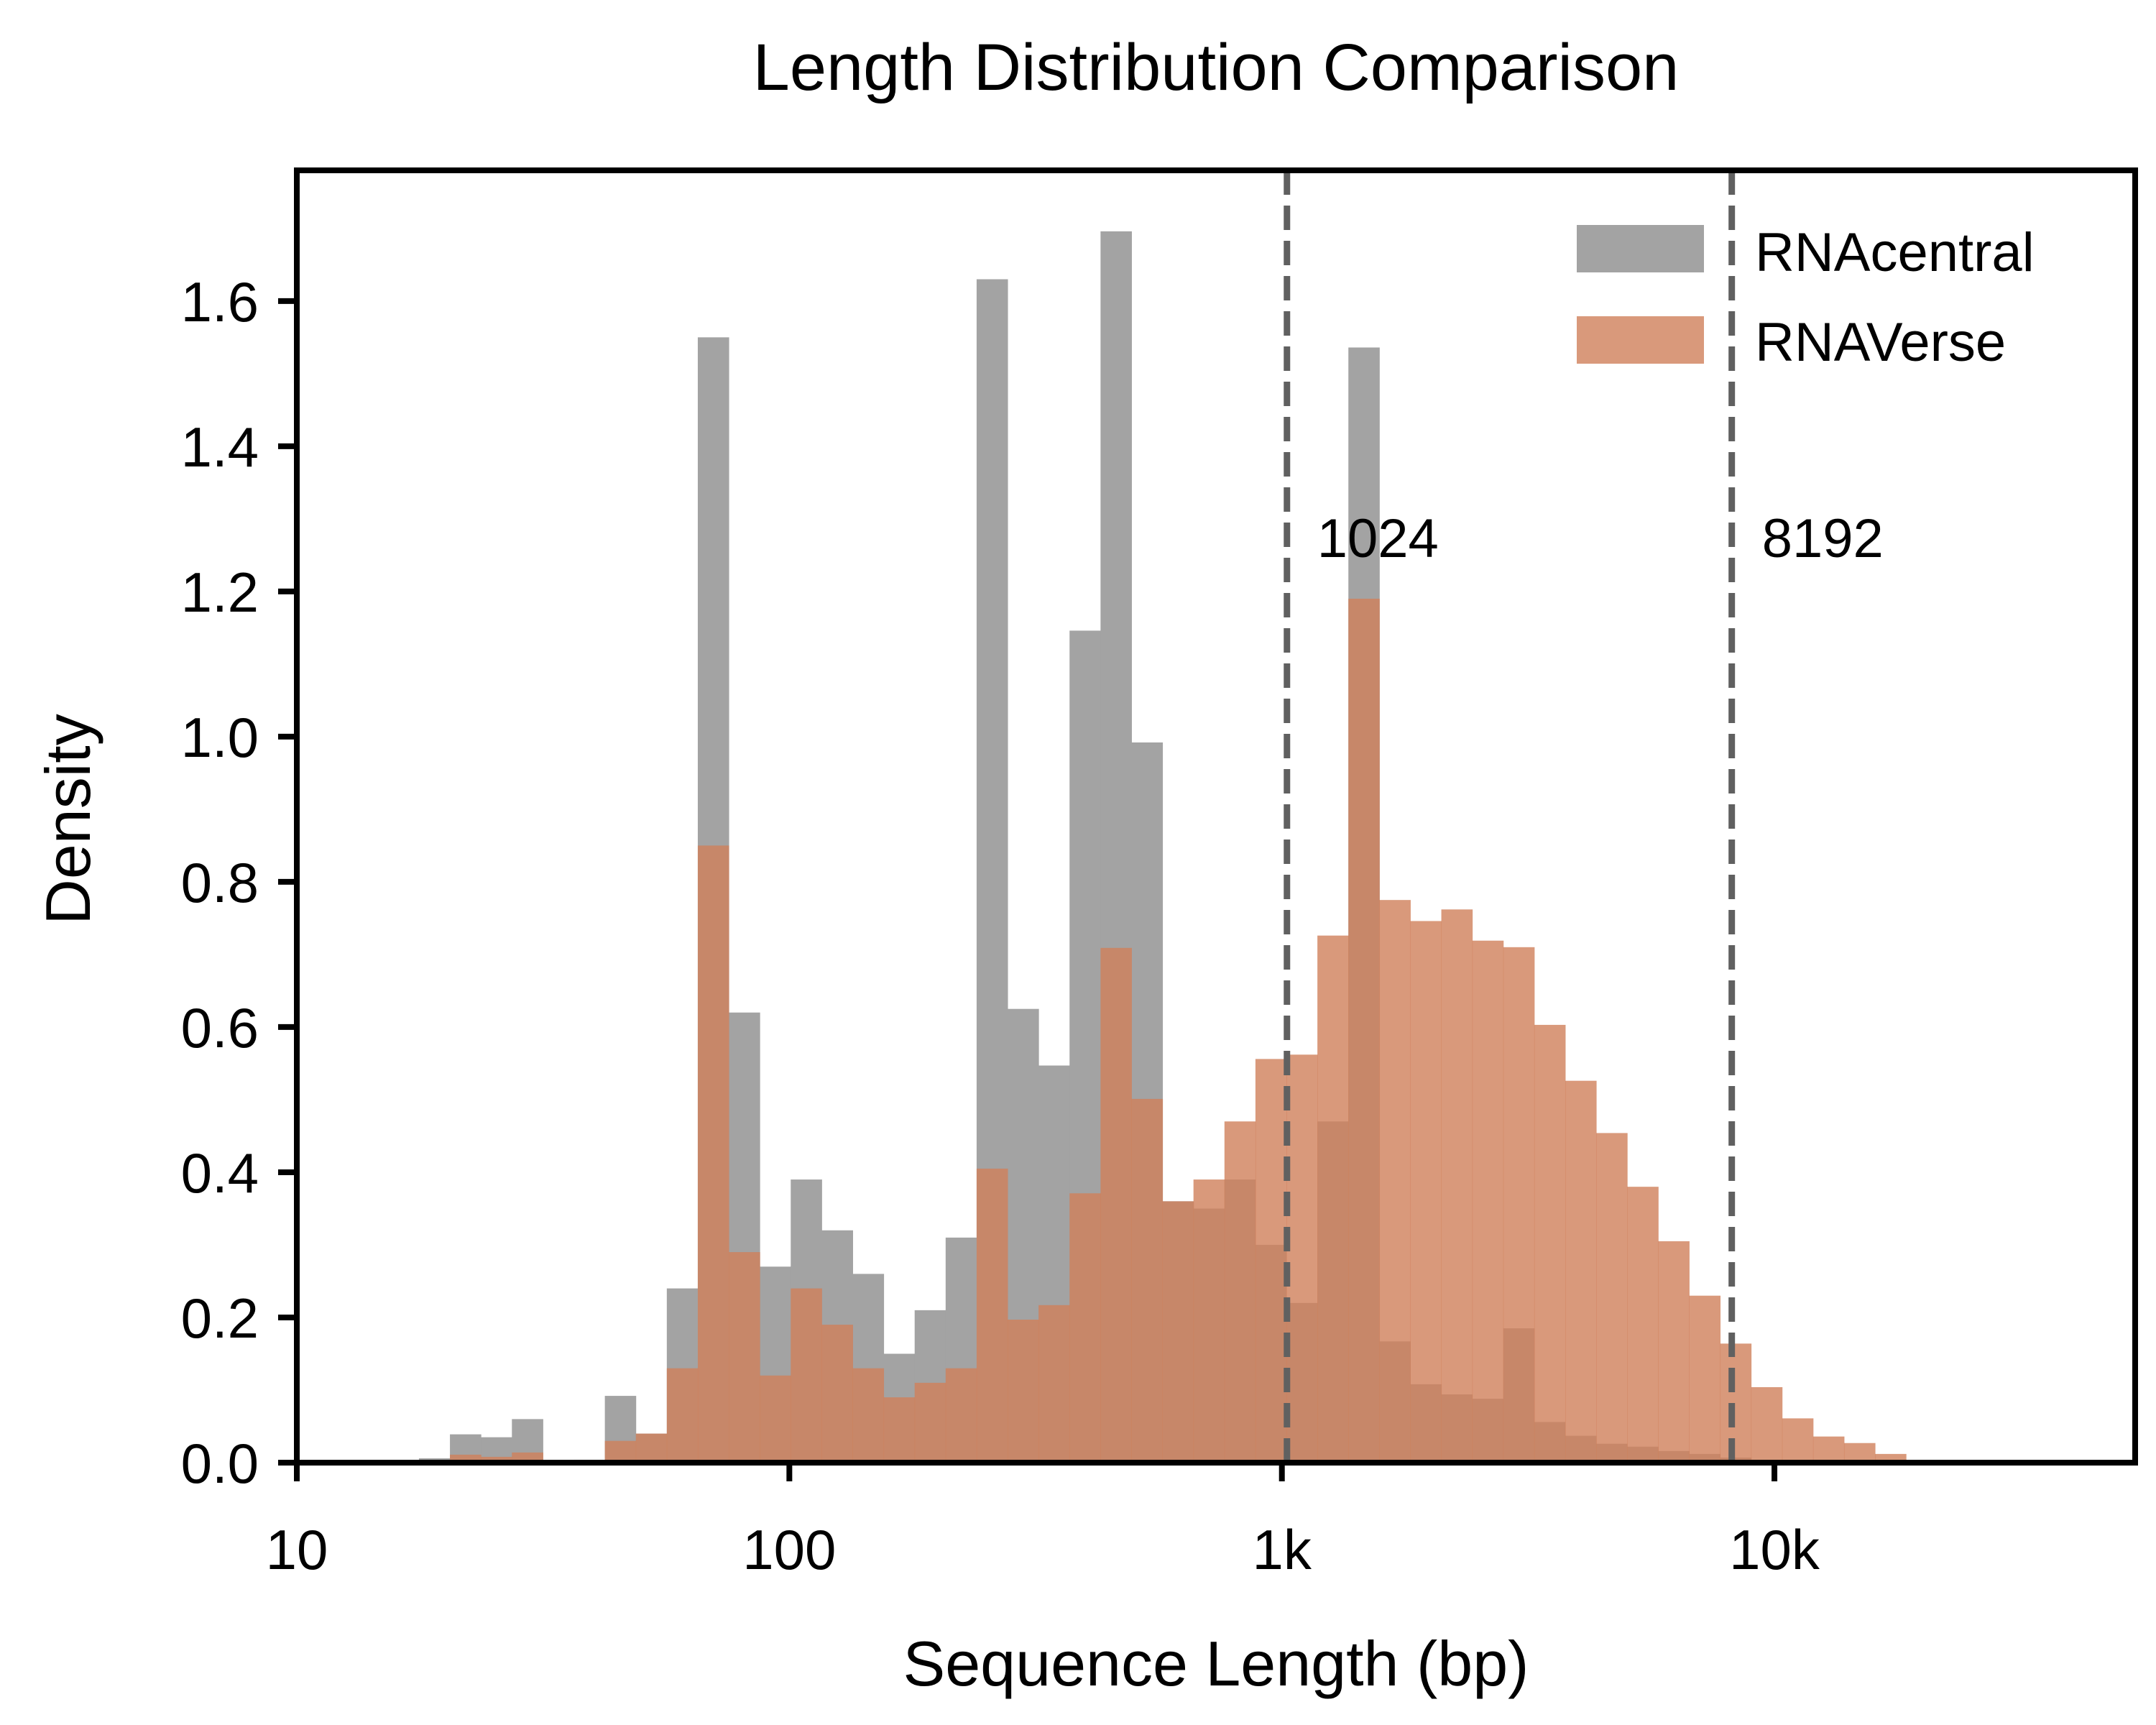 This screenshot has width=2156, height=1725. What do you see at coordinates (1806, 297) in the screenshot?
I see `legend: RNAcentral RNAVerse` at bounding box center [1806, 297].